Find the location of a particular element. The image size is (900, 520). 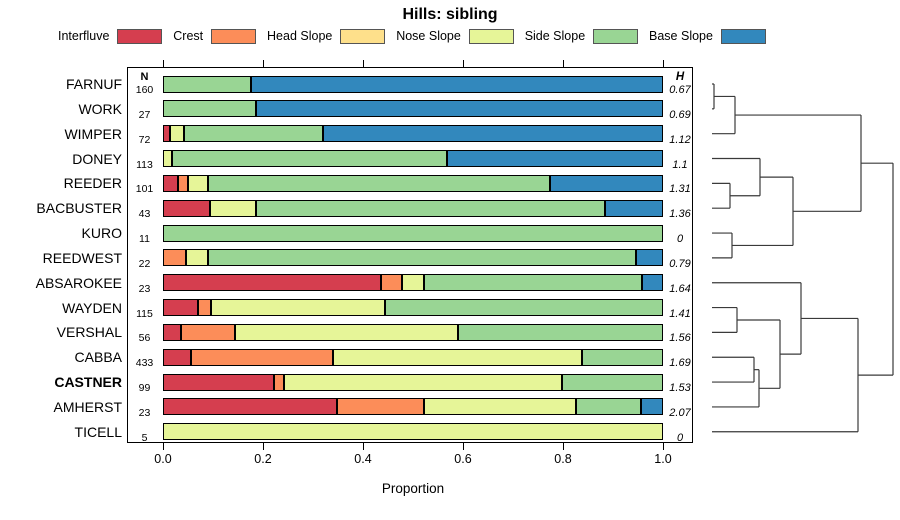

bar-segment-absarokee-nose-slope is located at coordinates (413, 283).